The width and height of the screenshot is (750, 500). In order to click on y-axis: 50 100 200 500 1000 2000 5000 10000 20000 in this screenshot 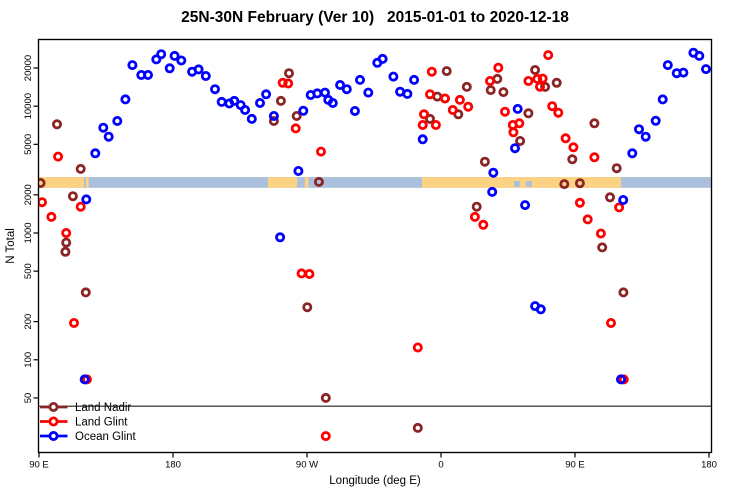, I will do `click(31, 229)`.